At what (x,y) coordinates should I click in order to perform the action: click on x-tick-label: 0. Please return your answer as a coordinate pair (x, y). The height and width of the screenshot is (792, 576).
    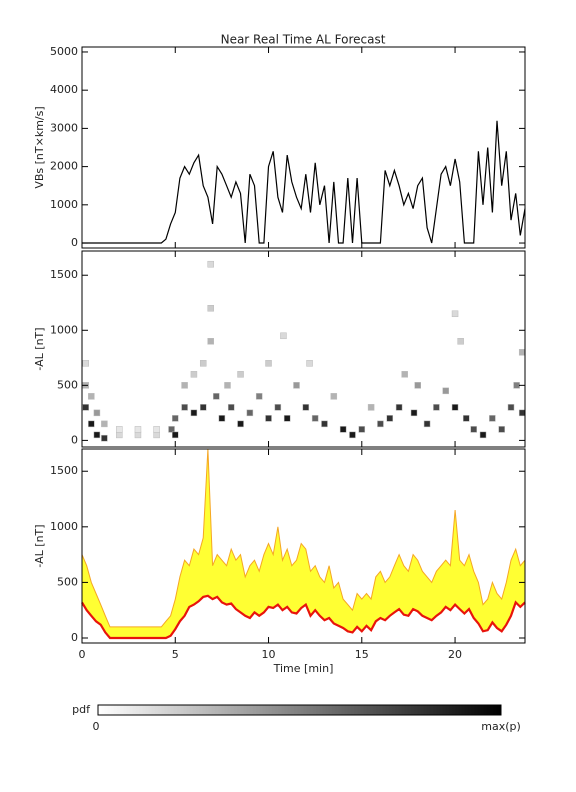
    Looking at the image, I should click on (82, 654).